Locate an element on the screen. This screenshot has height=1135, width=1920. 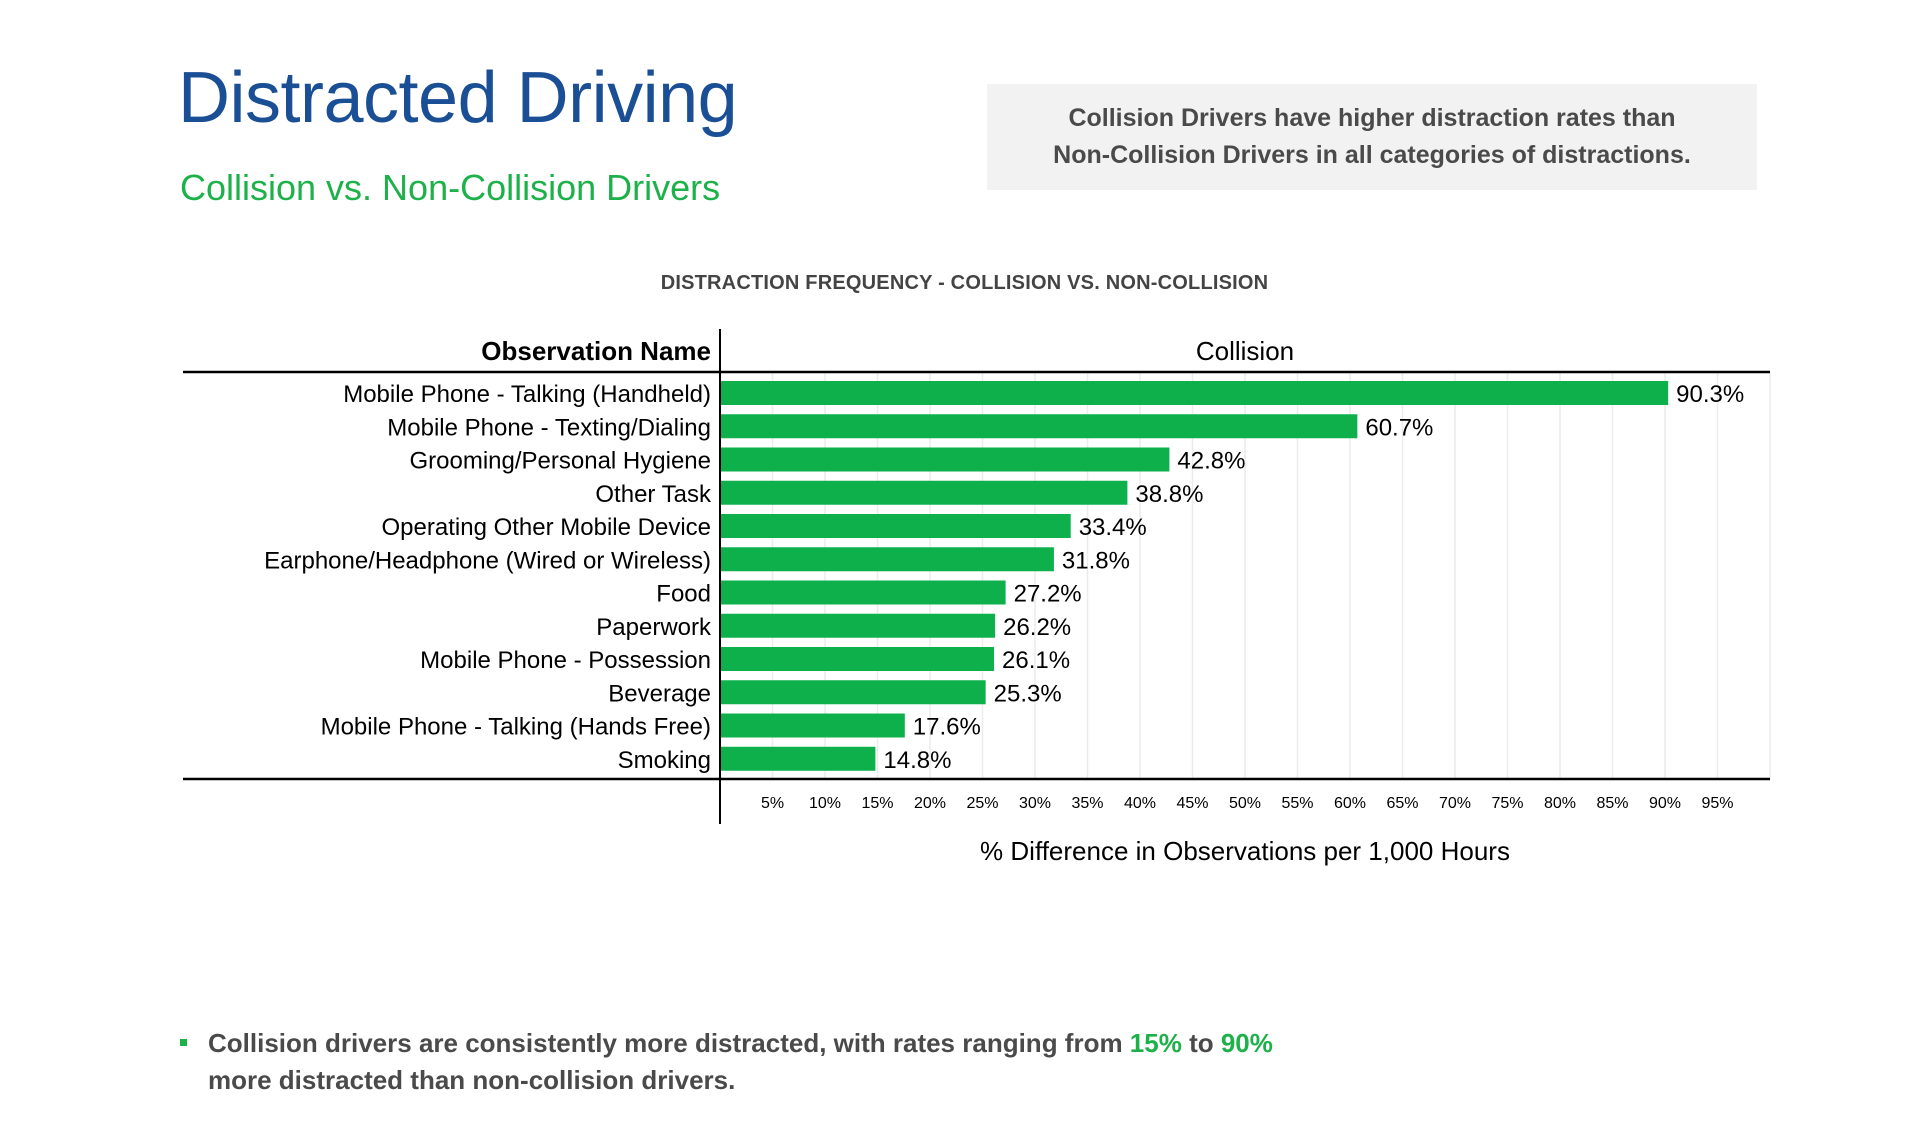
data-label: 38.8% is located at coordinates (1169, 494).